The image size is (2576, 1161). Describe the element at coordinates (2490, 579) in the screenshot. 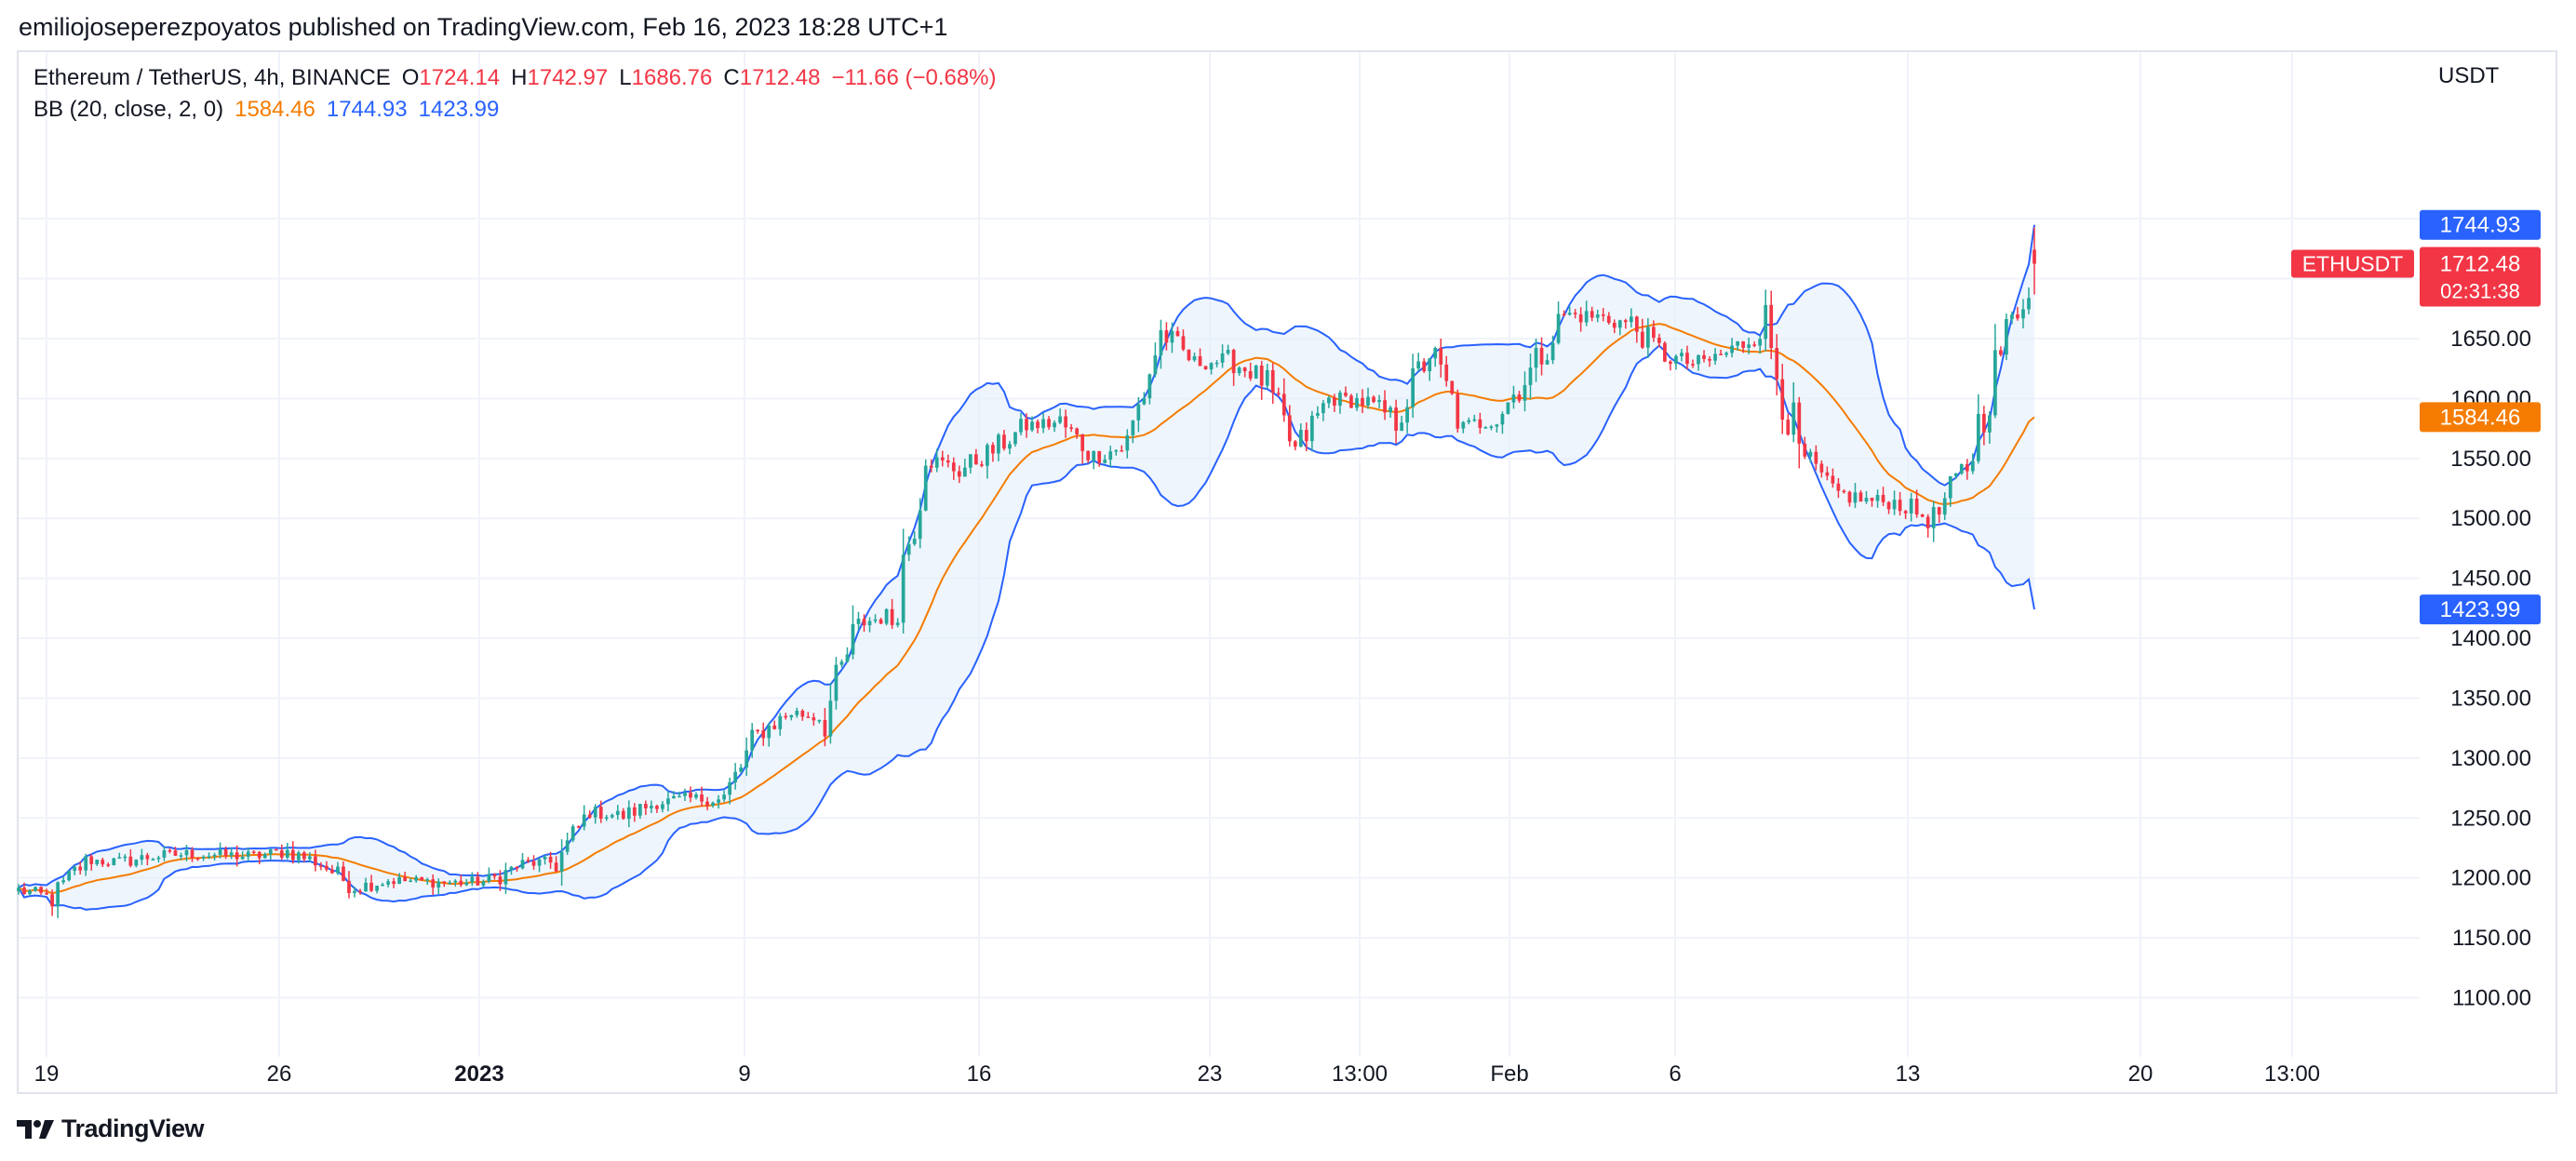

I see `price-tick-label: 1450.00` at that location.